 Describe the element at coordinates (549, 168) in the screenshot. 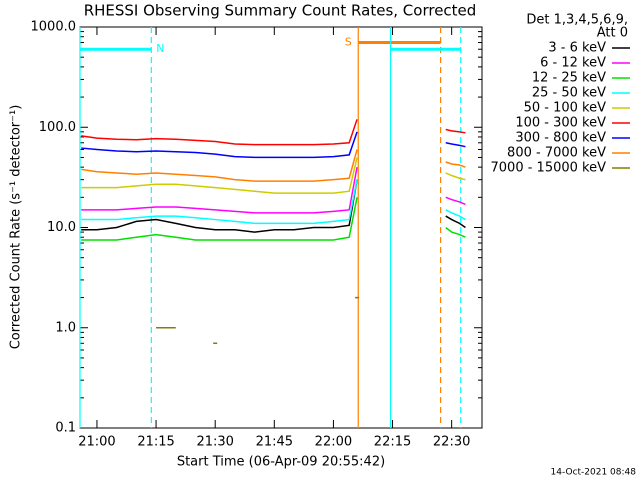

I see `legend-label: 7000 - 15000 keV` at that location.